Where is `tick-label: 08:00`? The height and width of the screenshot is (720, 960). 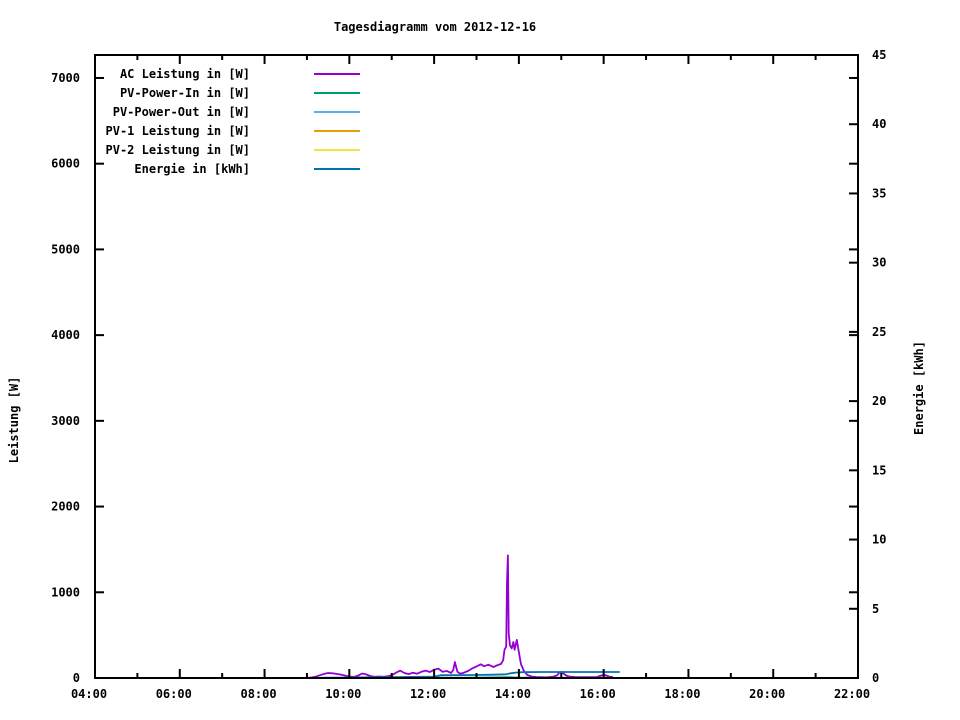 tick-label: 08:00 is located at coordinates (258, 694).